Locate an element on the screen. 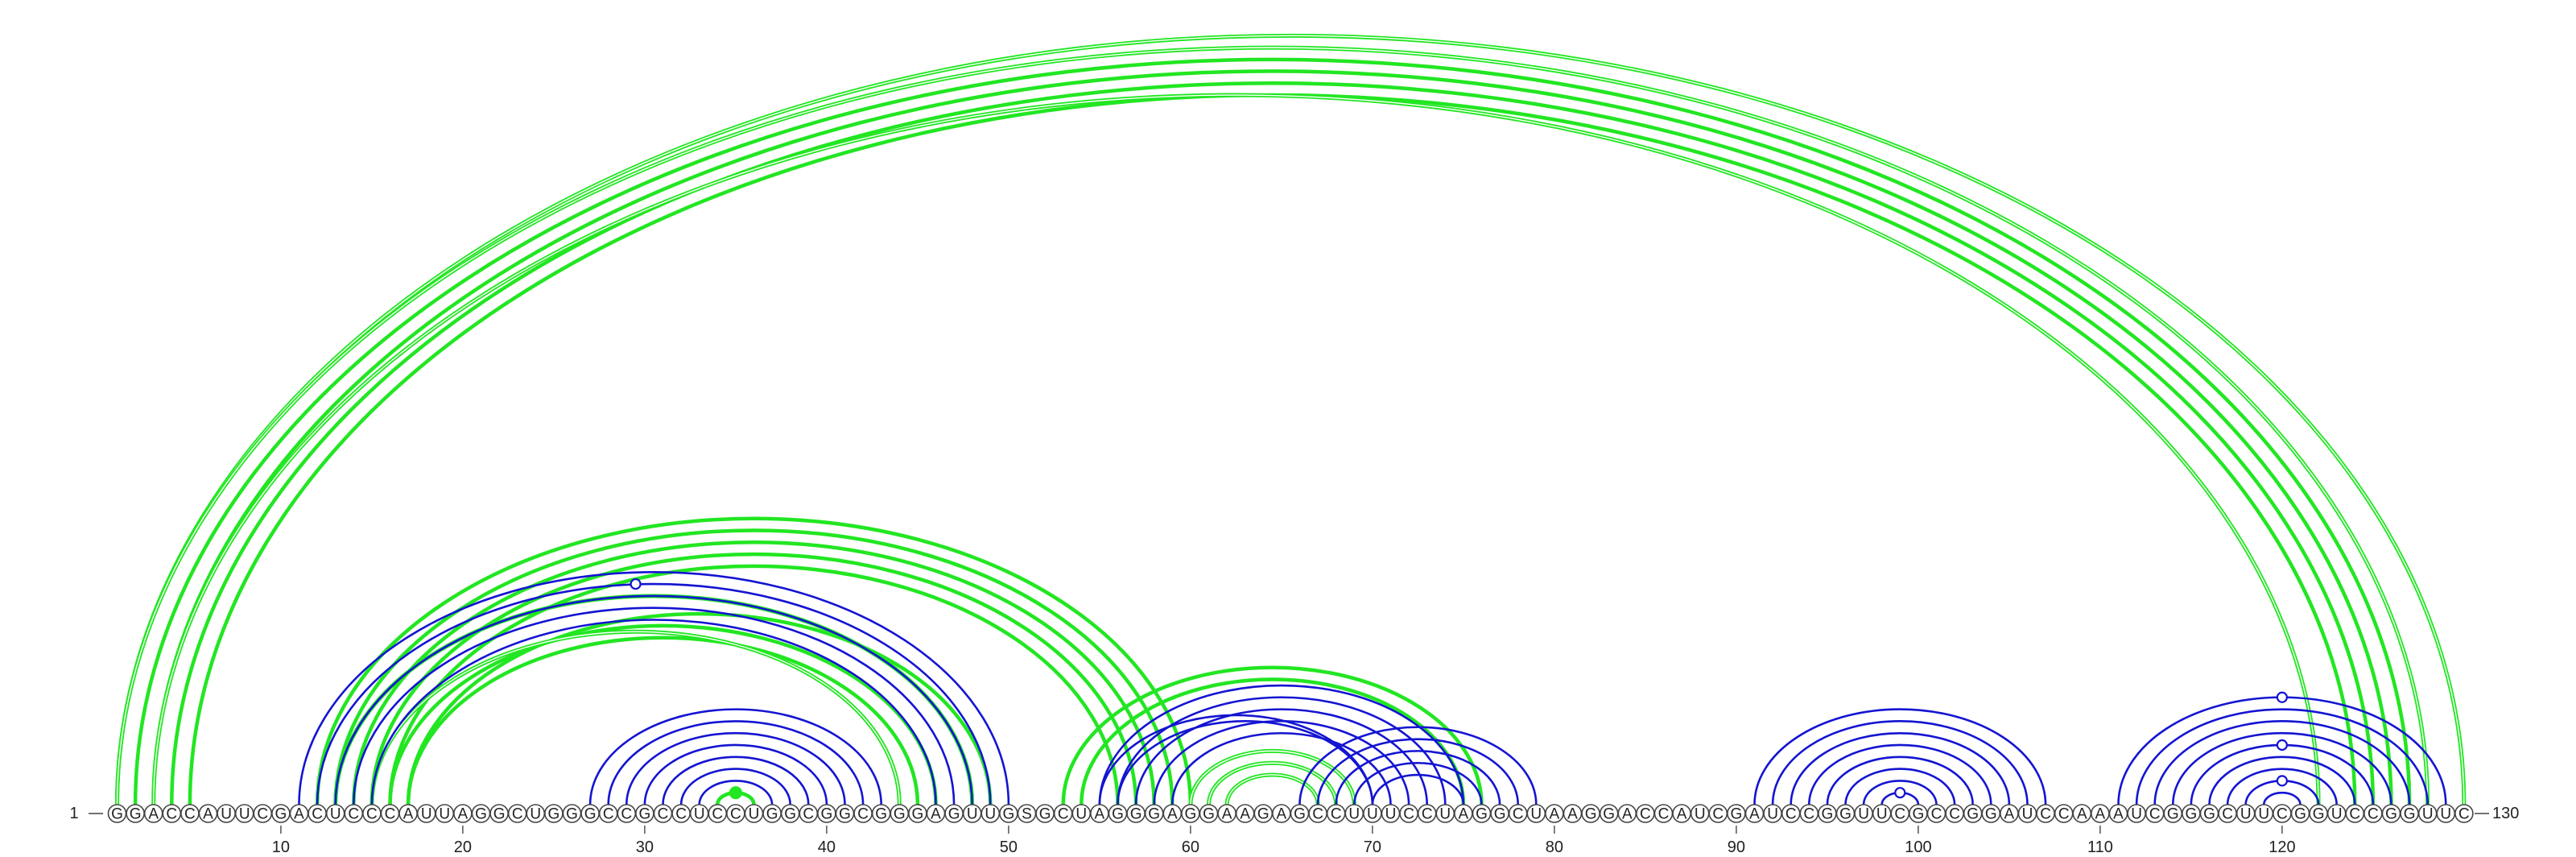 The image size is (2576, 857). nucleotide: S is located at coordinates (1027, 813).